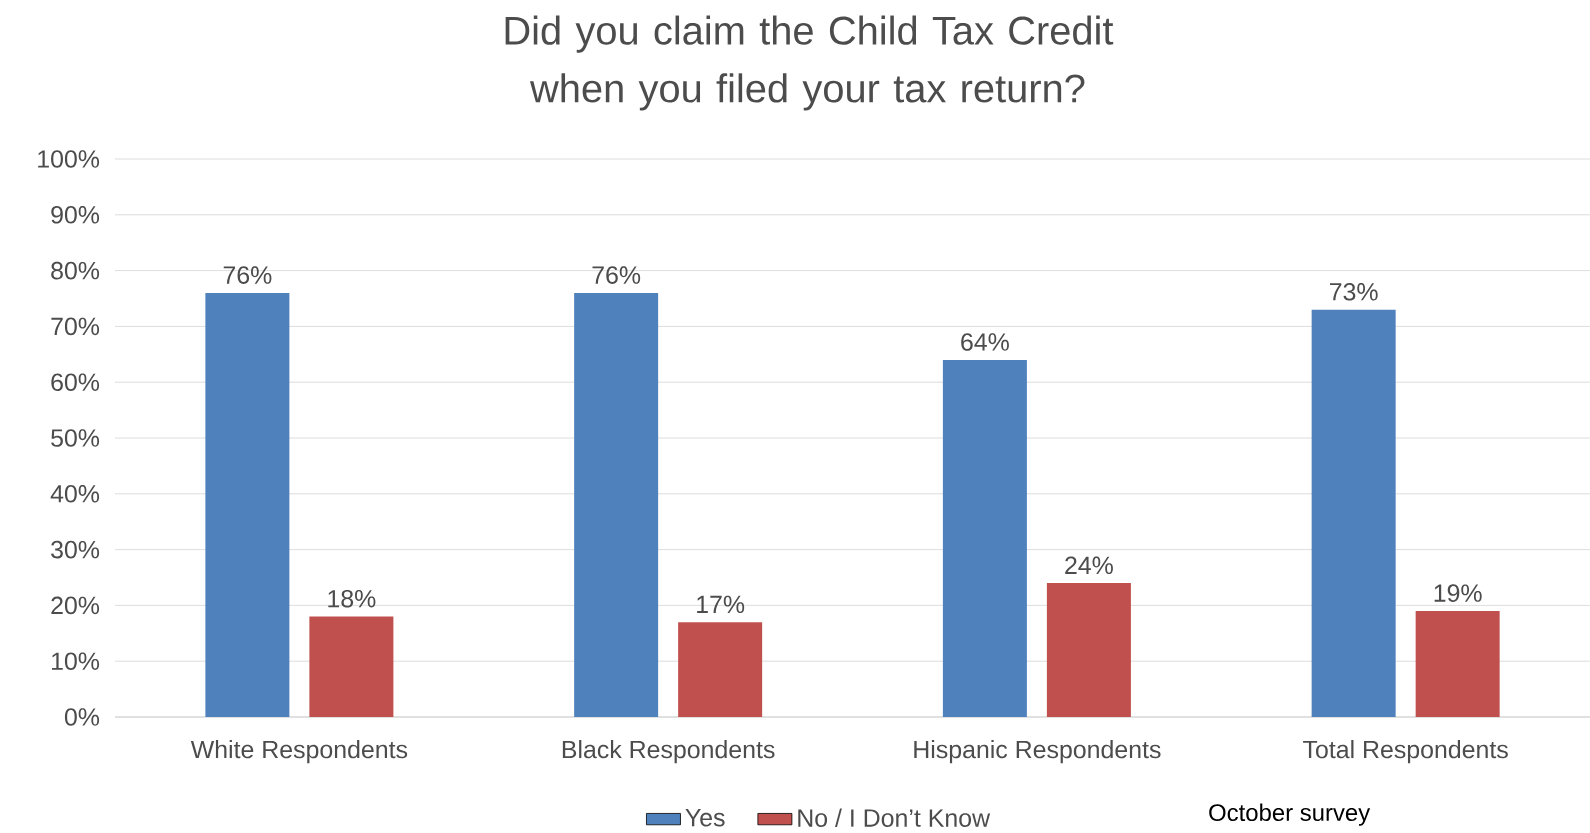  I want to click on legend-label: Yes, so click(705, 818).